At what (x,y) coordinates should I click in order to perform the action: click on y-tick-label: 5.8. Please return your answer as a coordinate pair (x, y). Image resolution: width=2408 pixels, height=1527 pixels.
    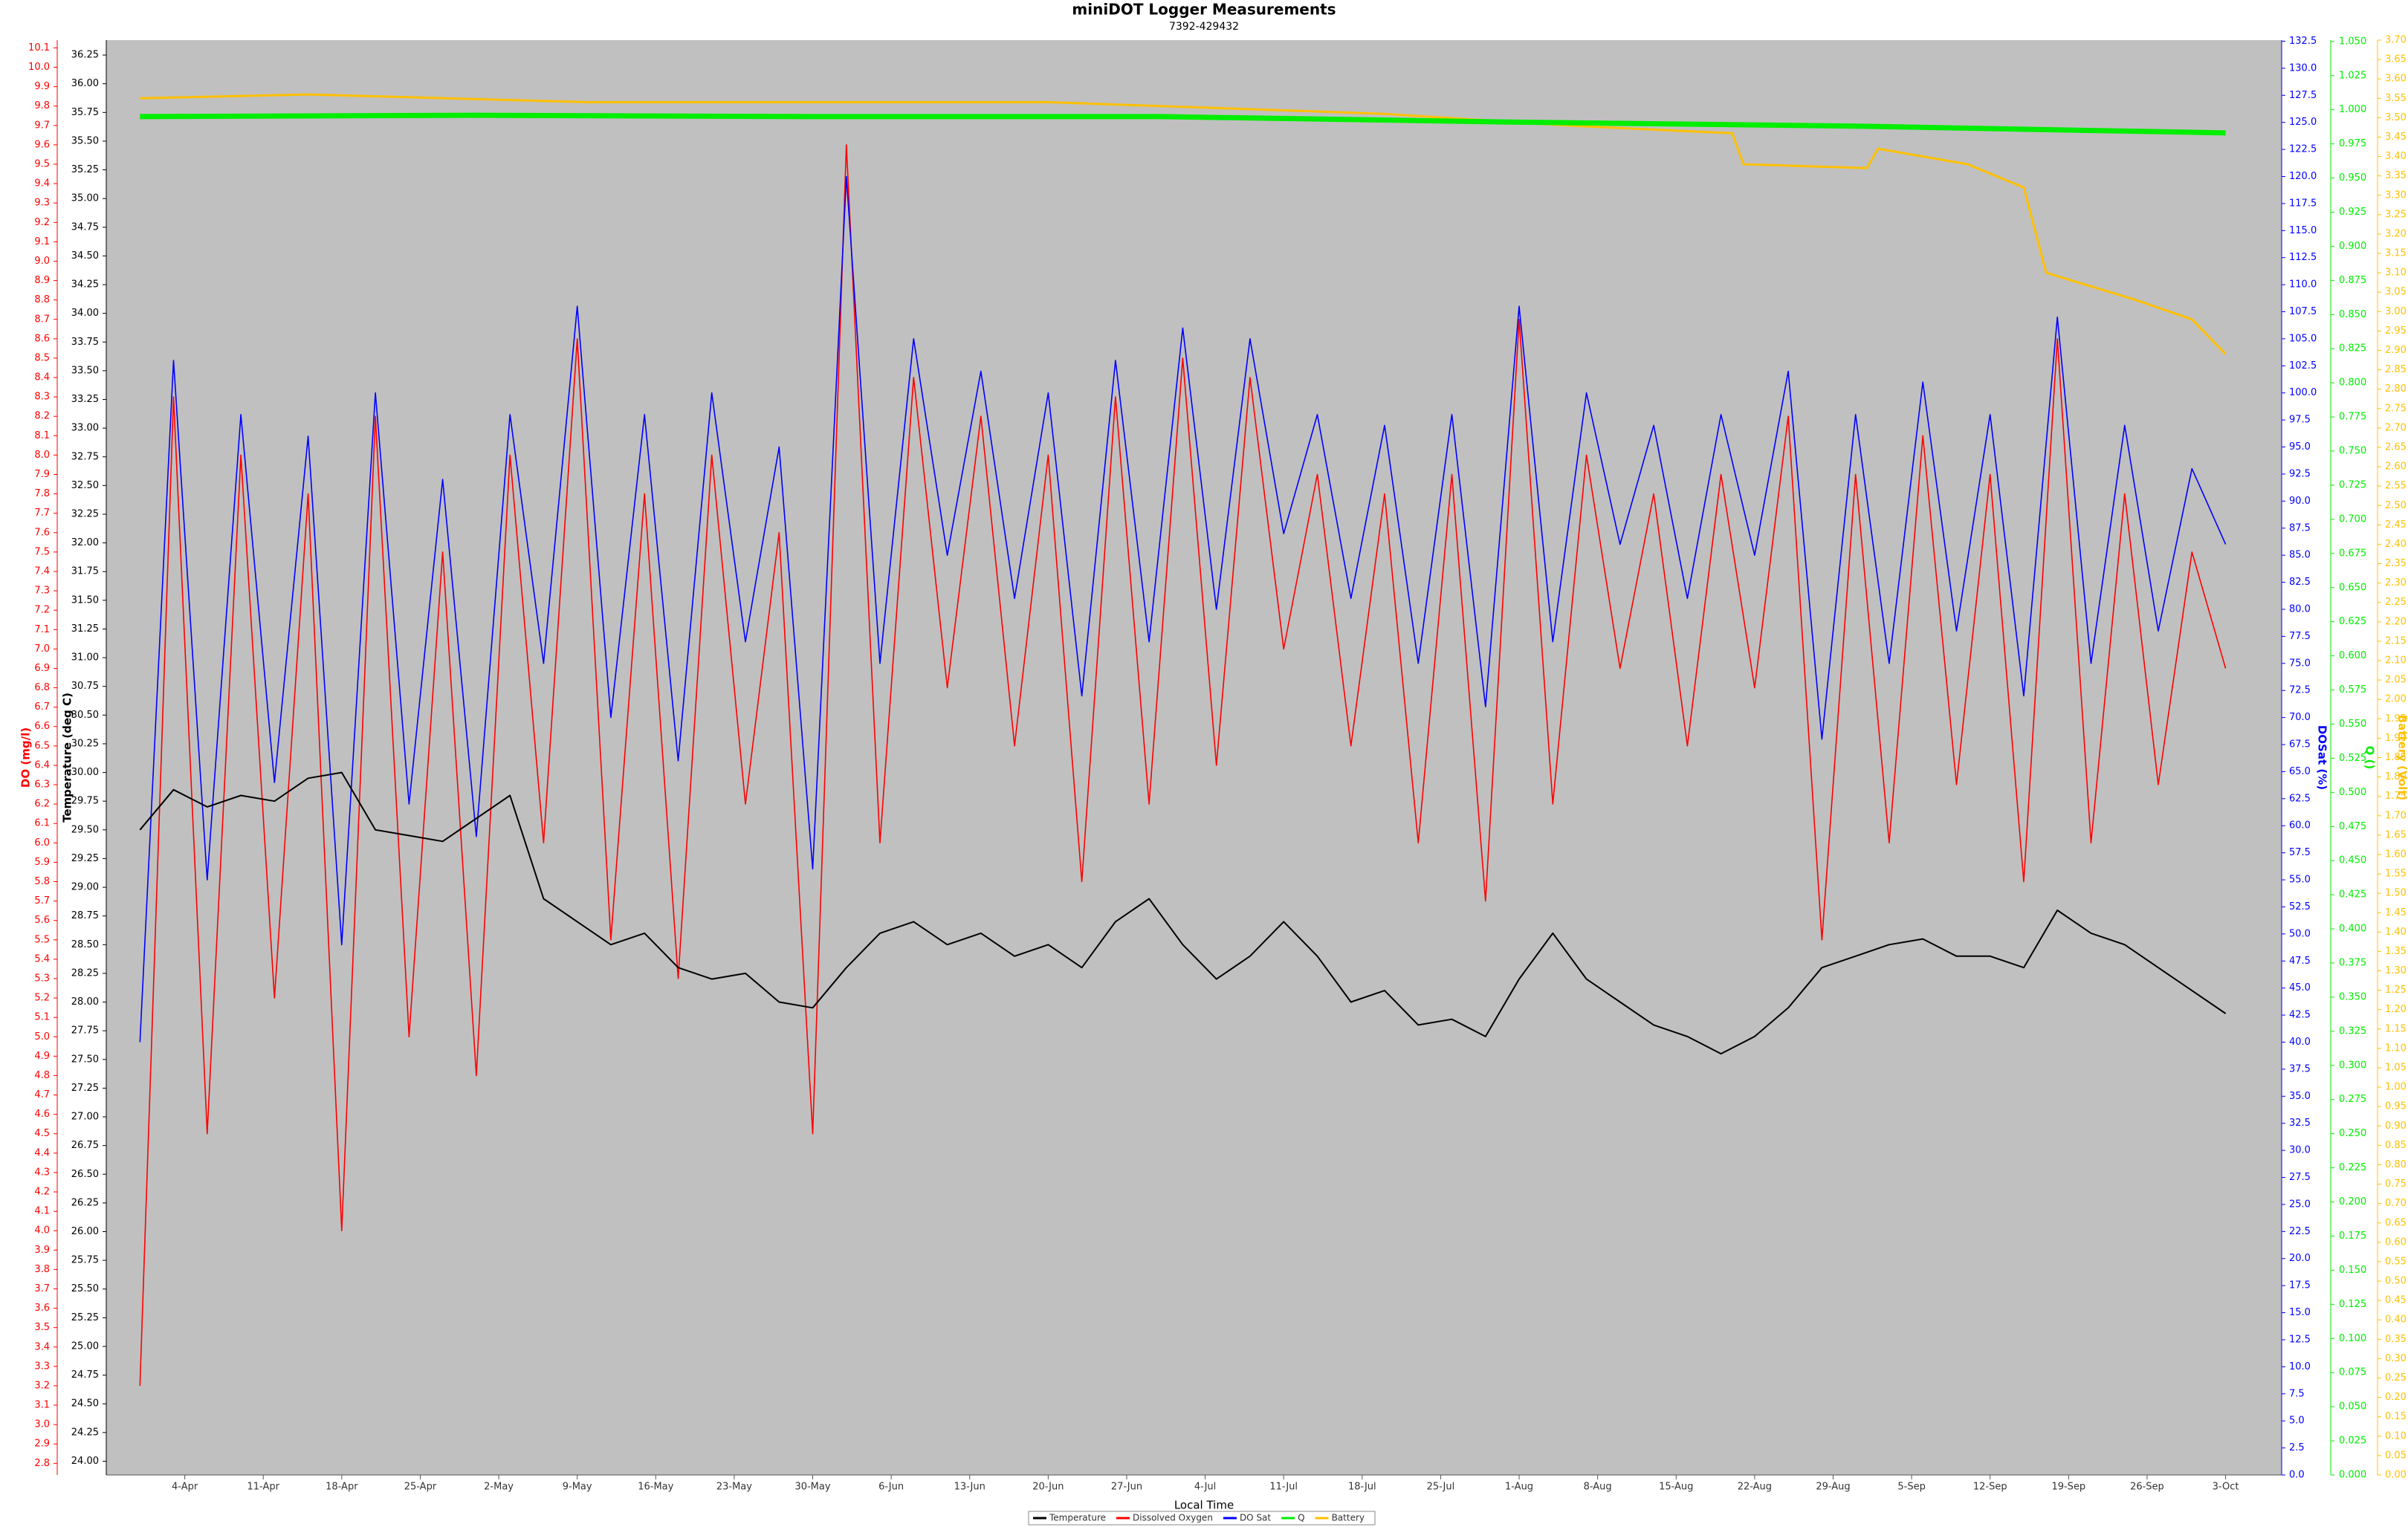
    Looking at the image, I should click on (42, 881).